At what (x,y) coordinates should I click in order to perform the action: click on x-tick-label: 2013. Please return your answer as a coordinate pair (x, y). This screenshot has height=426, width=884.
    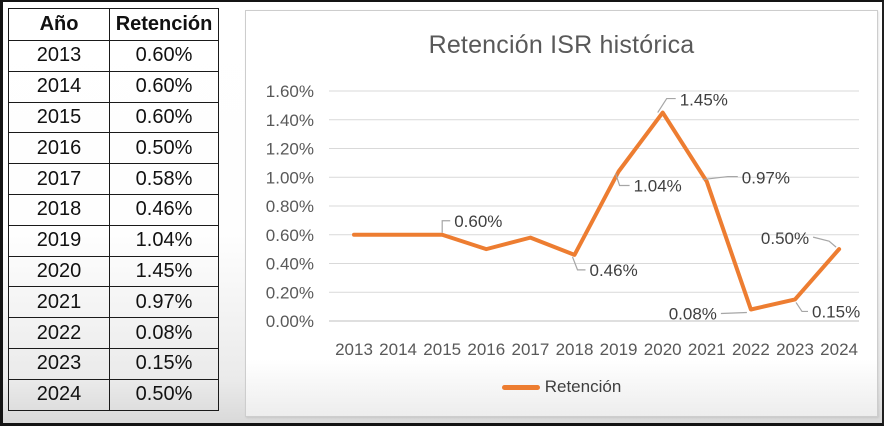
    Looking at the image, I should click on (354, 349).